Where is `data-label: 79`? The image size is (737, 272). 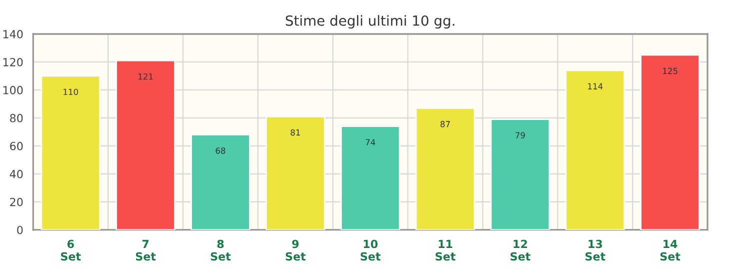 data-label: 79 is located at coordinates (520, 135).